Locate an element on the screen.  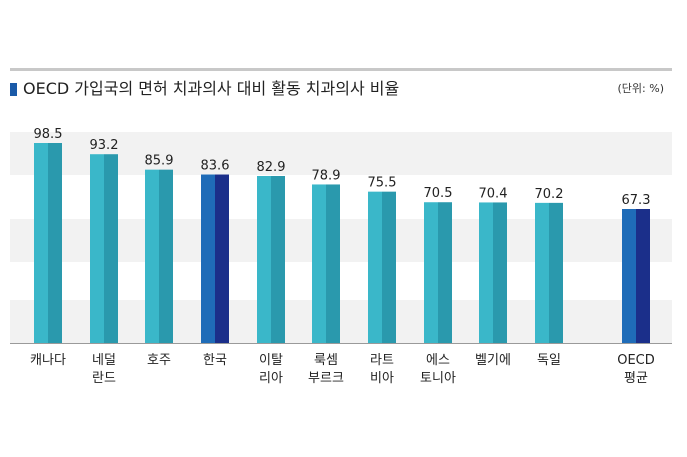
top-rule is located at coordinates (341, 69).